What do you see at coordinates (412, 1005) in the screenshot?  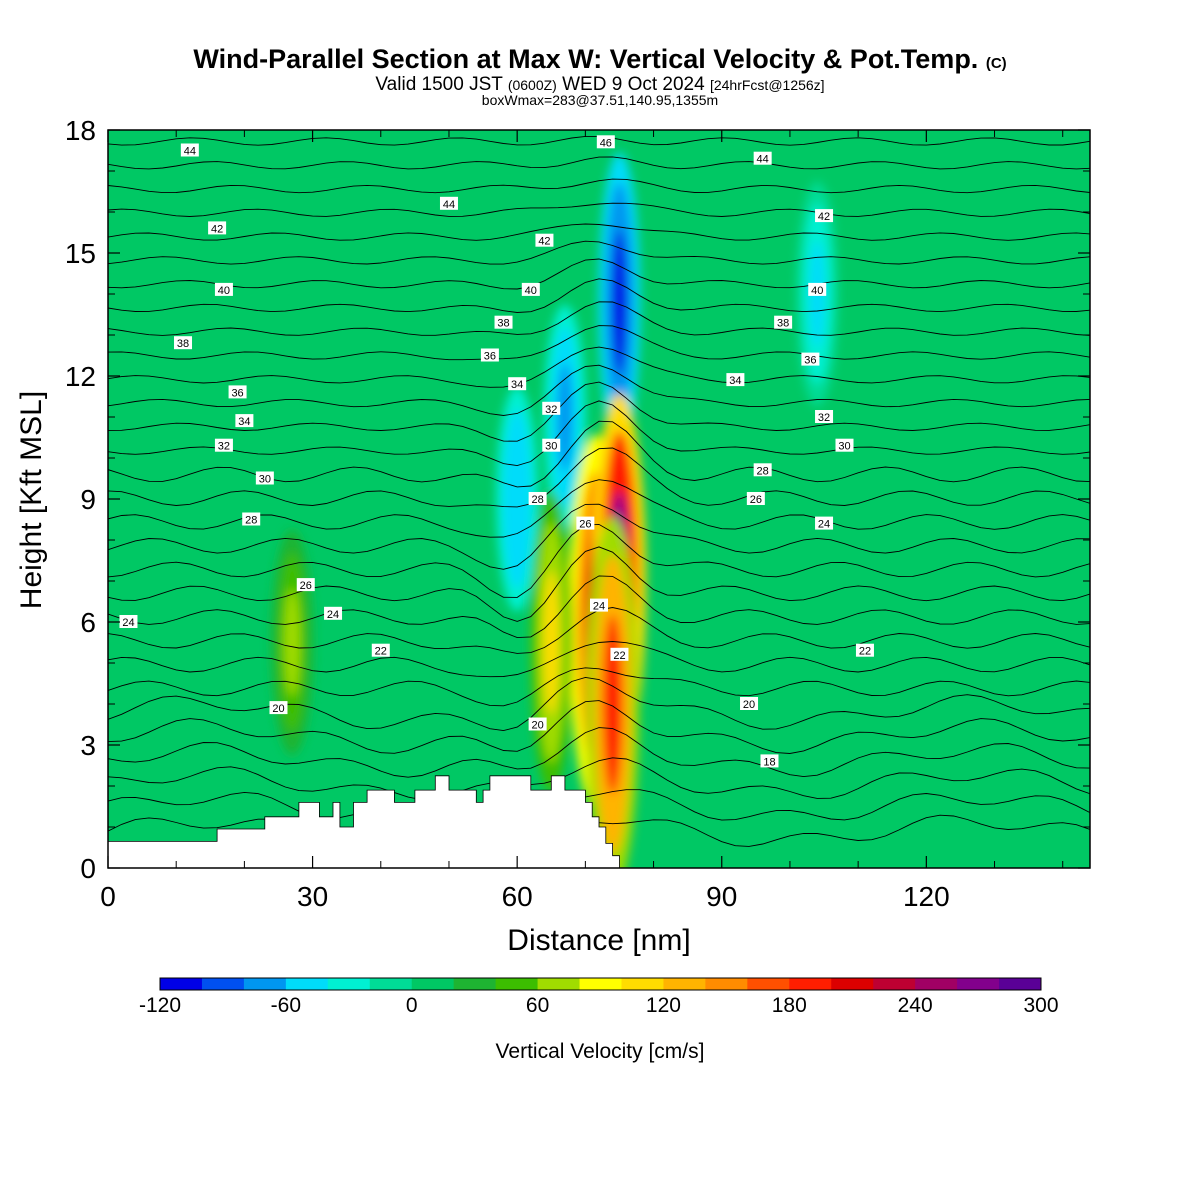 I see `colorbar-tick-label: 0` at bounding box center [412, 1005].